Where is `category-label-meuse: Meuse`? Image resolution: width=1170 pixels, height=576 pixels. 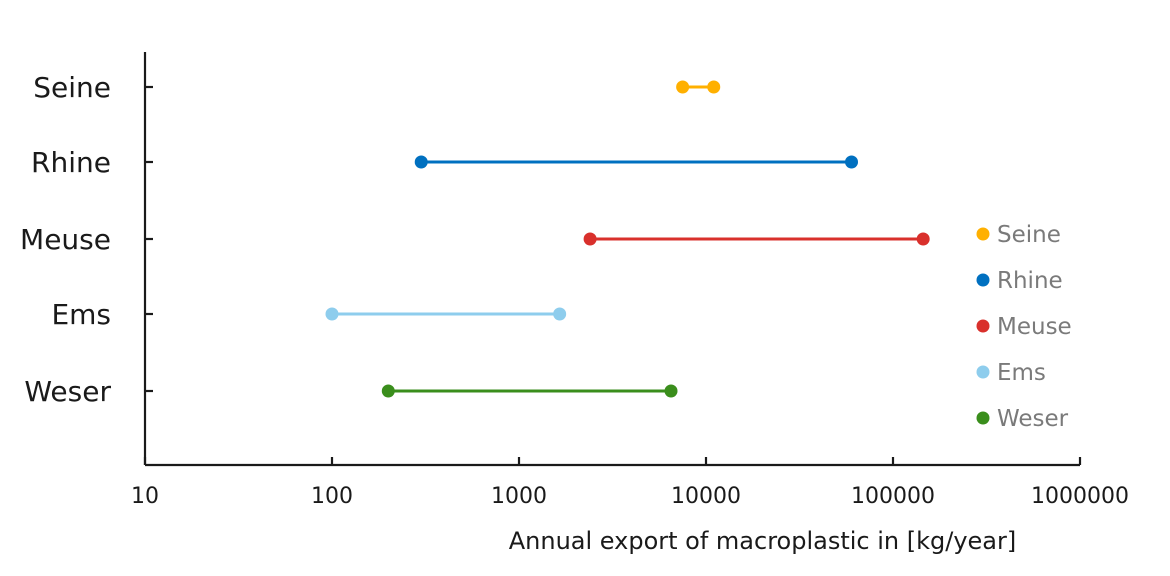
category-label-meuse: Meuse is located at coordinates (65, 239).